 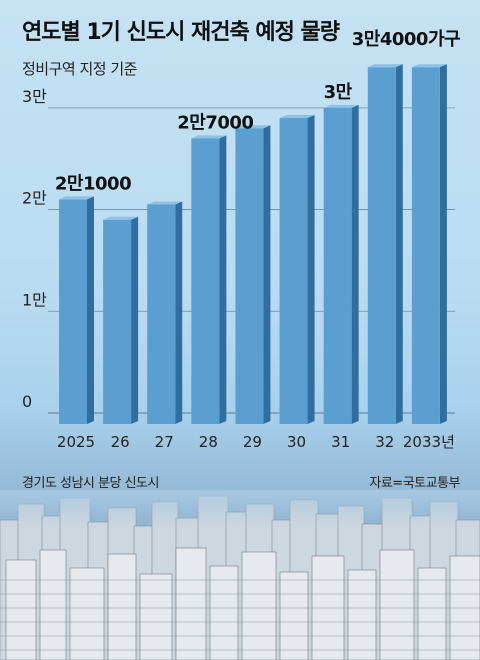 What do you see at coordinates (79, 69) in the screenshot?
I see `chart-subtitle: 정비구역 지정 기준` at bounding box center [79, 69].